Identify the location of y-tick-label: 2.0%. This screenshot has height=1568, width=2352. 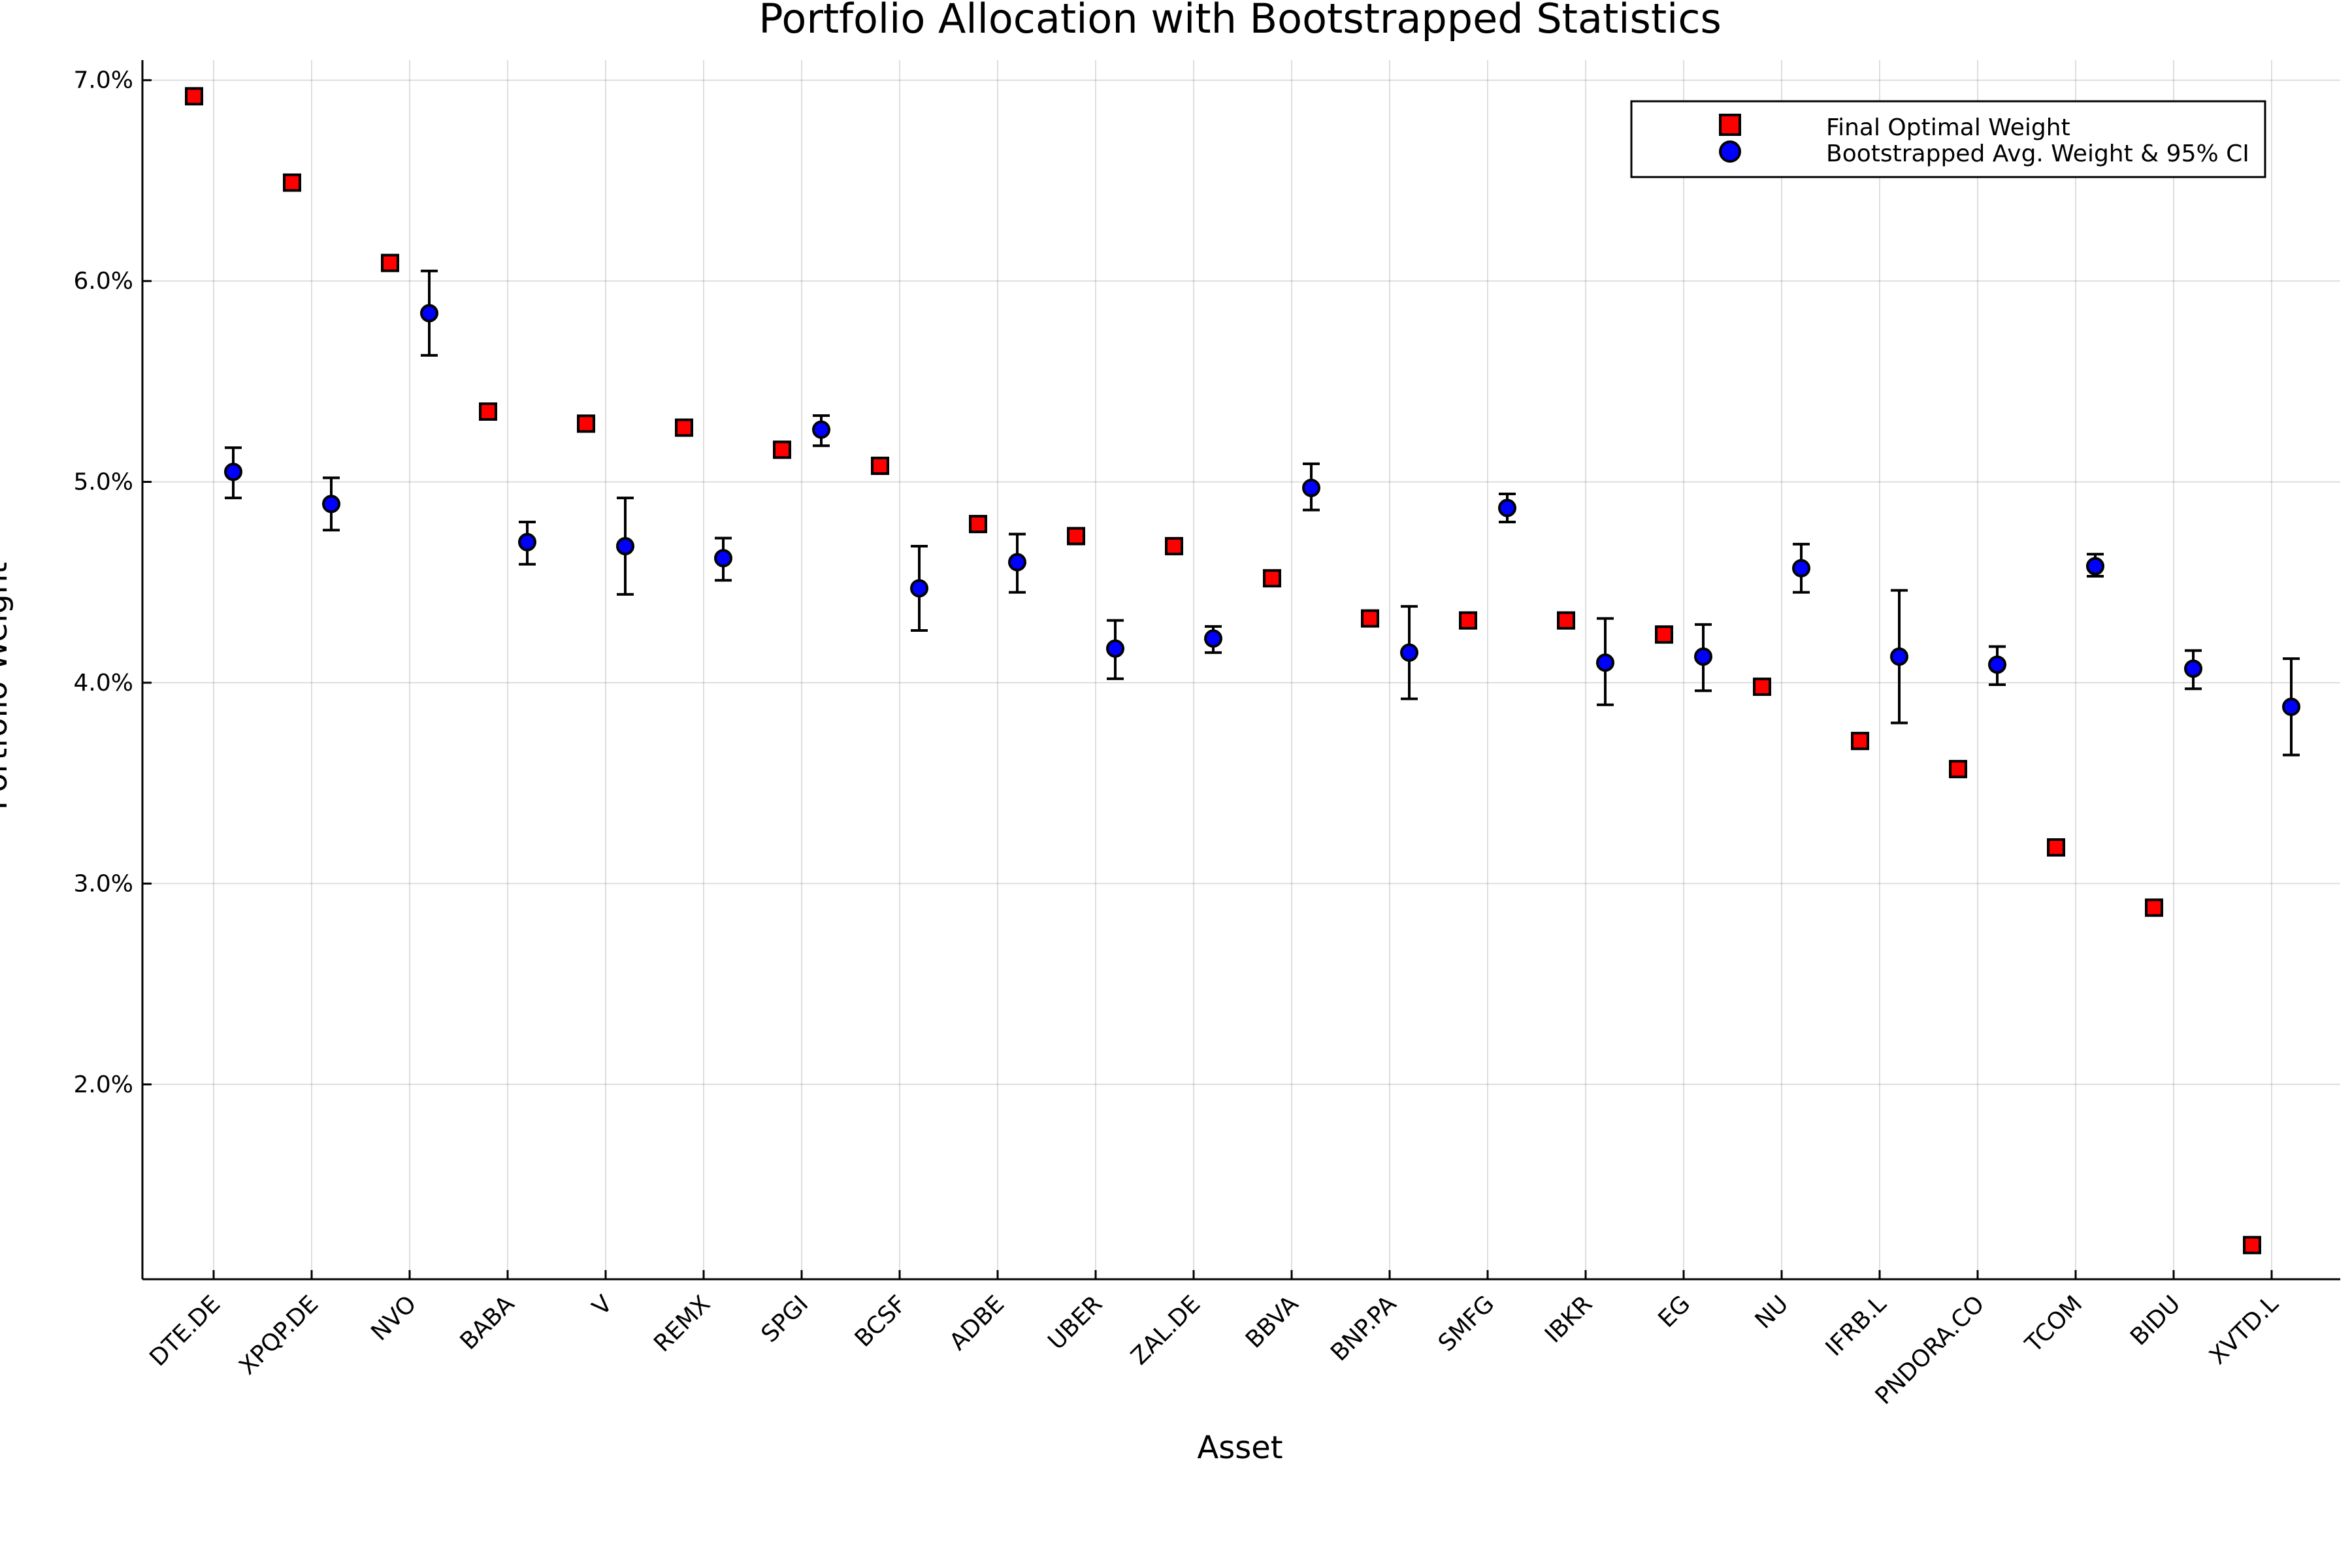
(103, 1084).